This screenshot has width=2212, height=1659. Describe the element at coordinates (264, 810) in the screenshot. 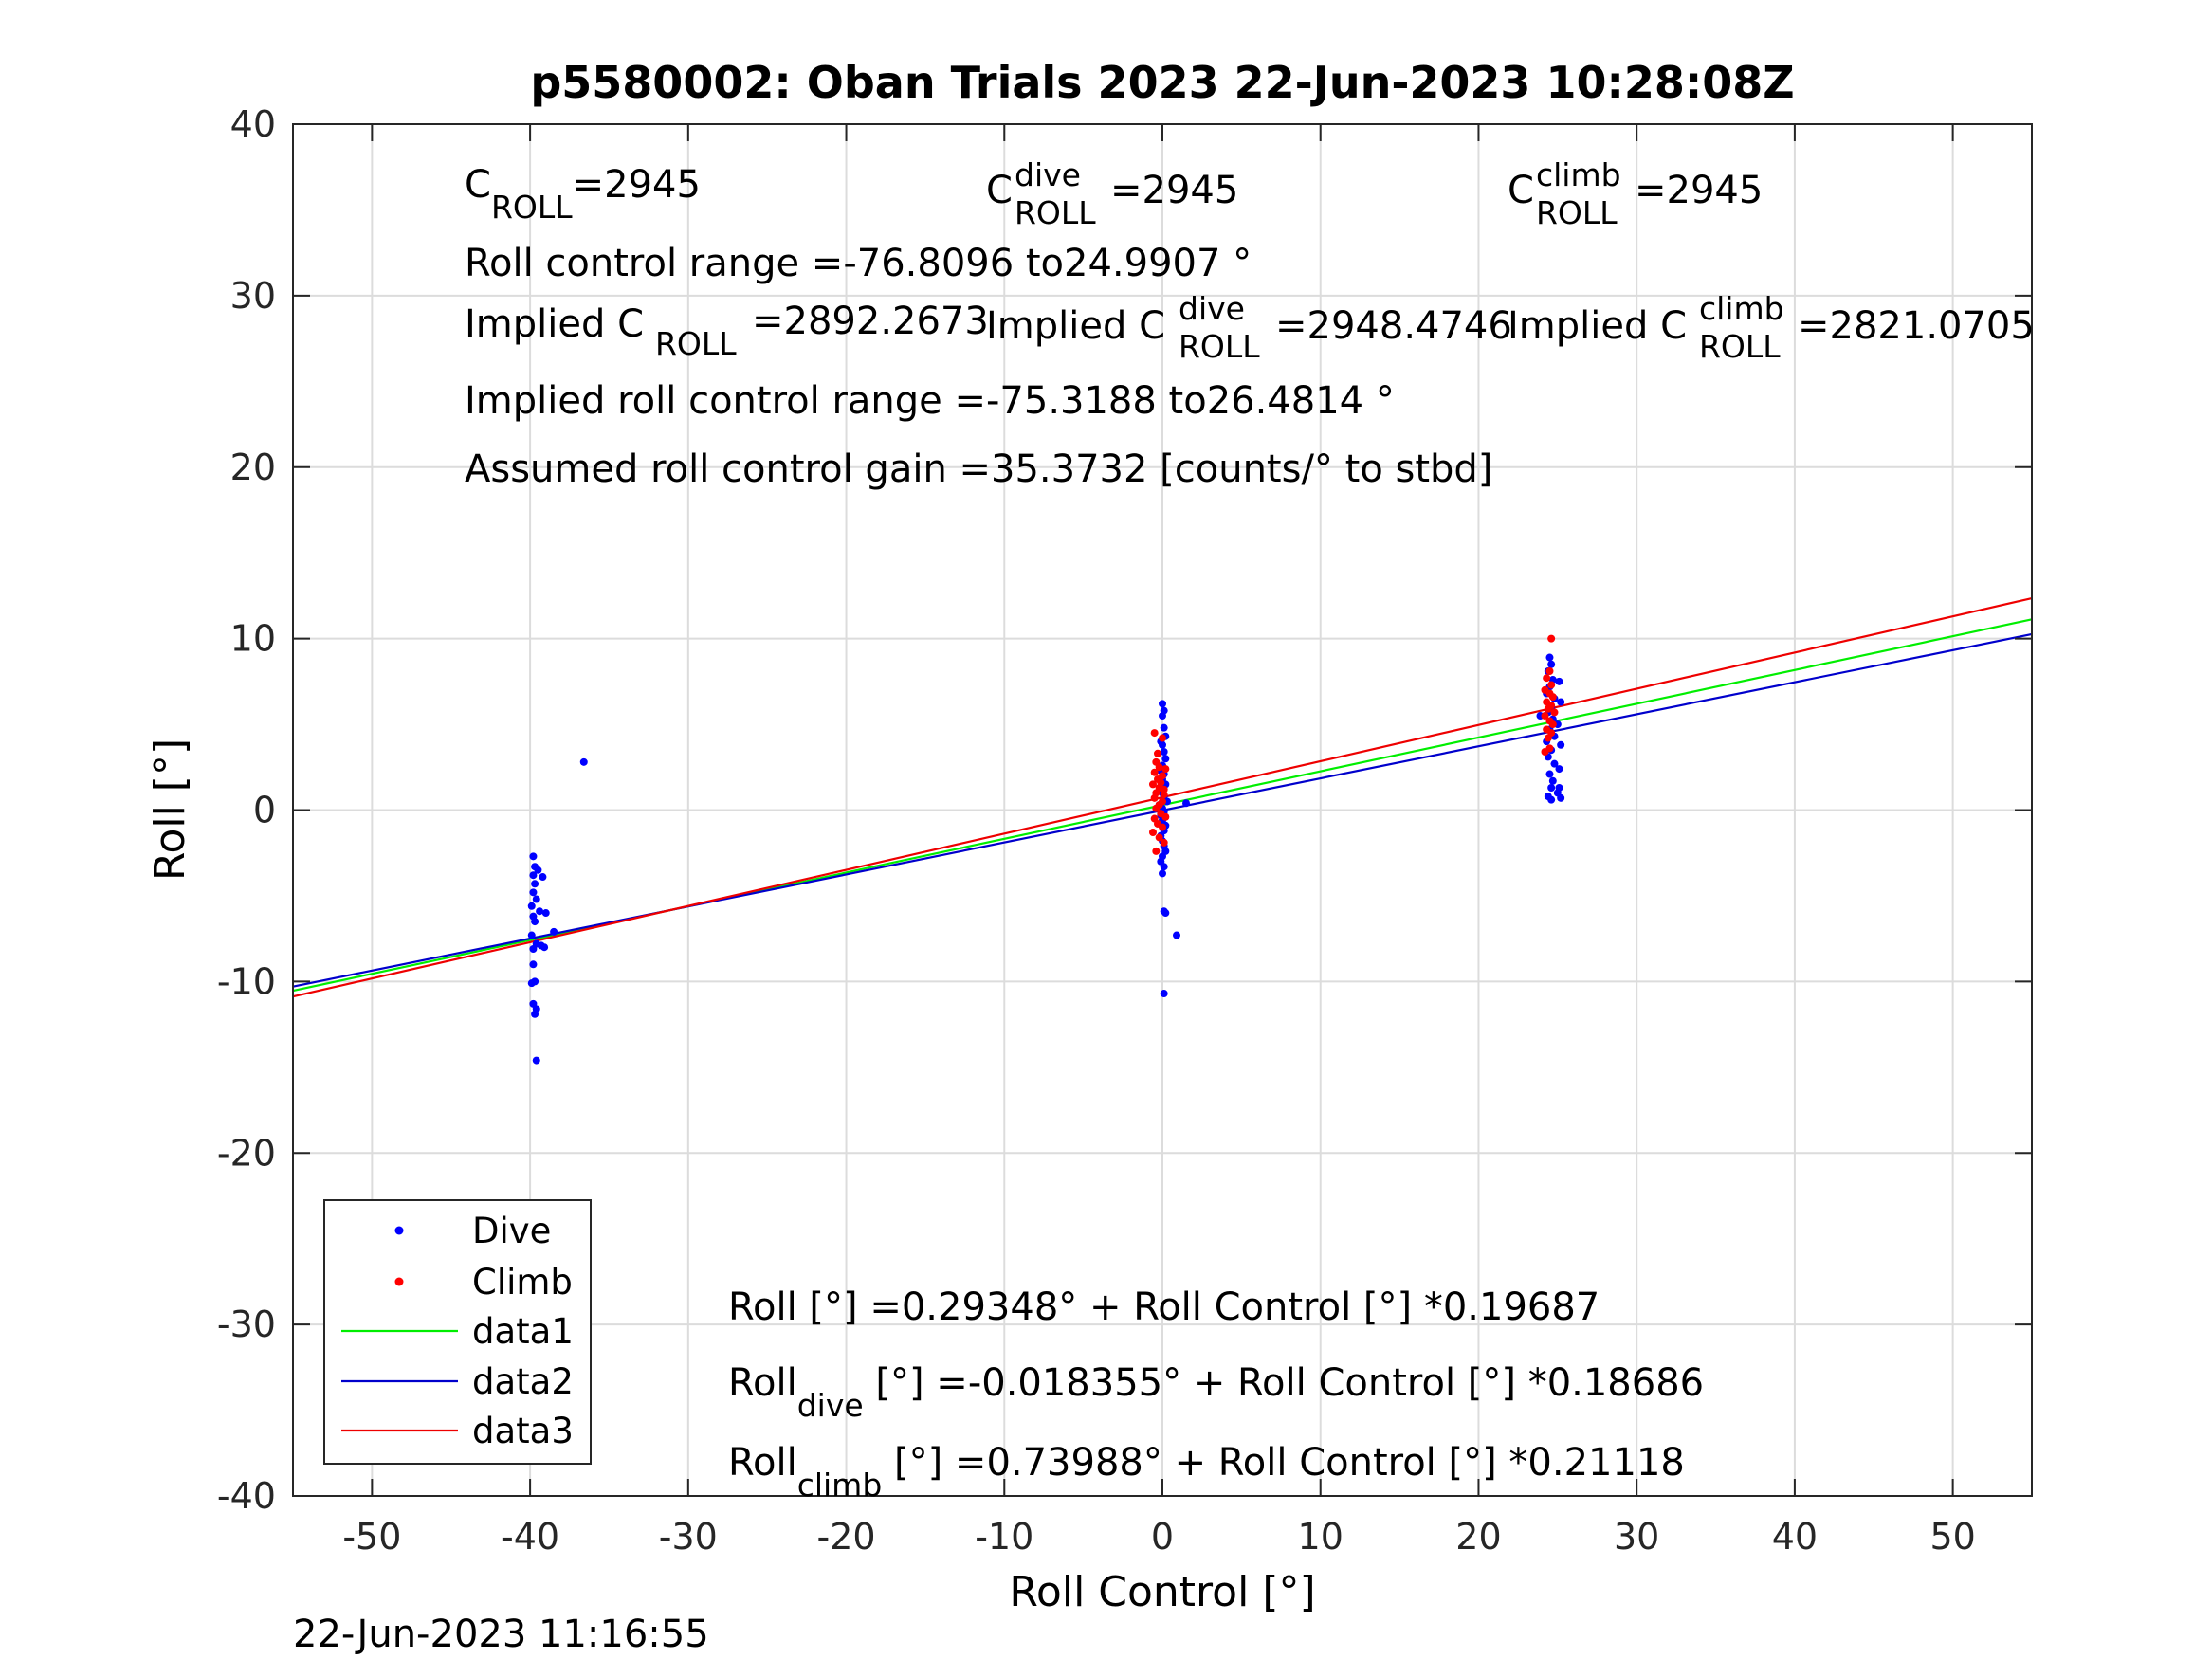

I see `y-tick-label: 0` at that location.